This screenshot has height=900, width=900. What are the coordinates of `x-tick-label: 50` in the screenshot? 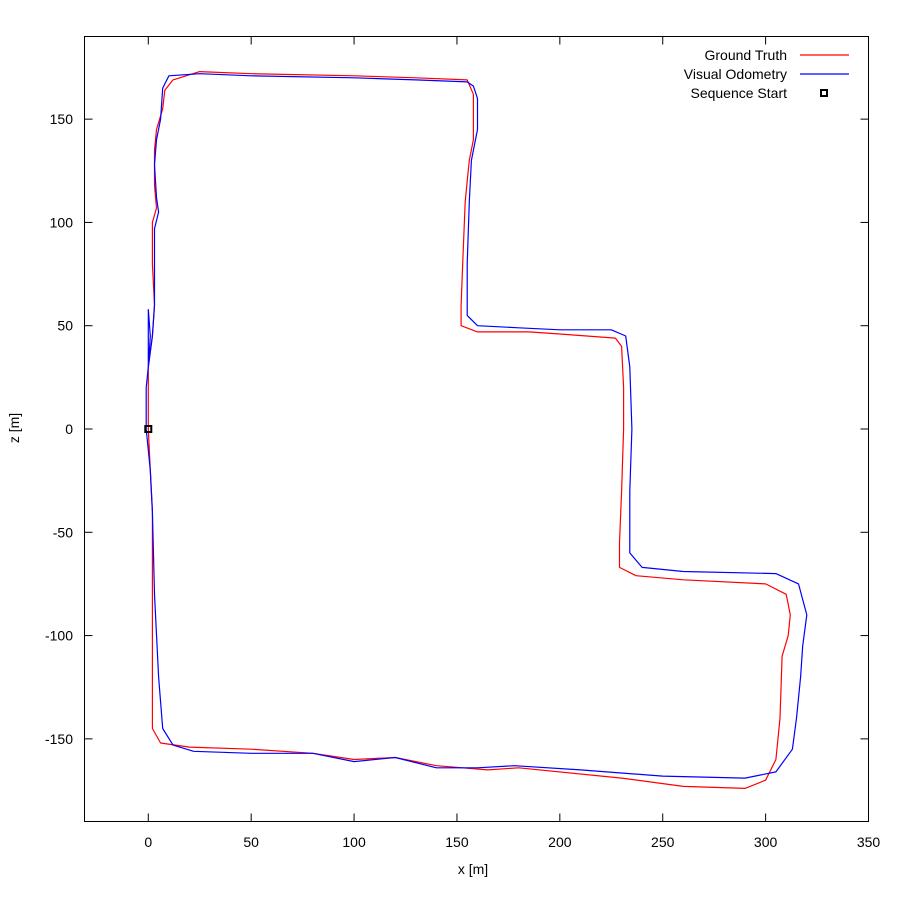 It's located at (251, 842).